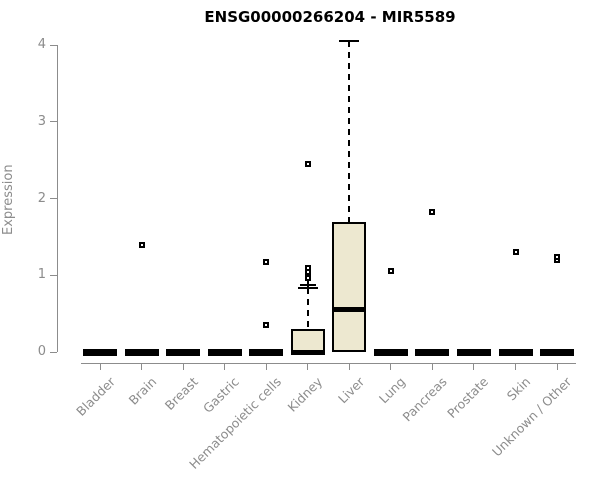 Image resolution: width=600 pixels, height=500 pixels. Describe the element at coordinates (350, 390) in the screenshot. I see `x-axis-category-label: Liver` at that location.